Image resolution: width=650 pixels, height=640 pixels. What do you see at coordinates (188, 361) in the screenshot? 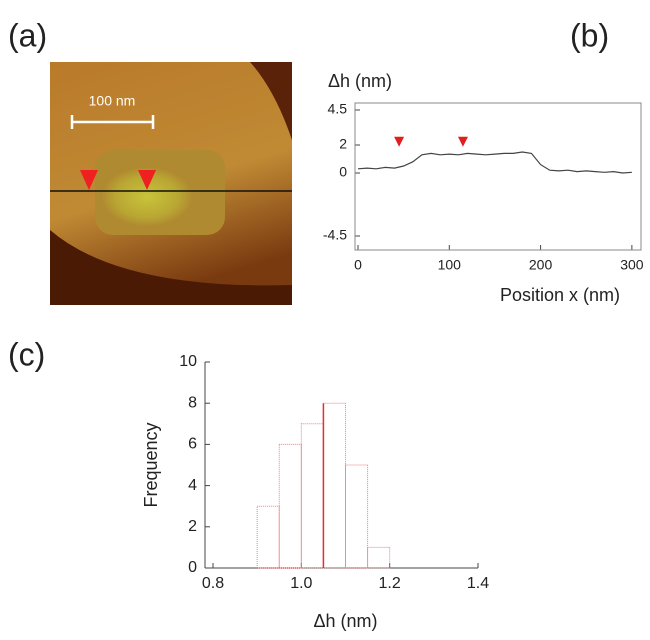
I see `y-tick-label: 10` at bounding box center [188, 361].